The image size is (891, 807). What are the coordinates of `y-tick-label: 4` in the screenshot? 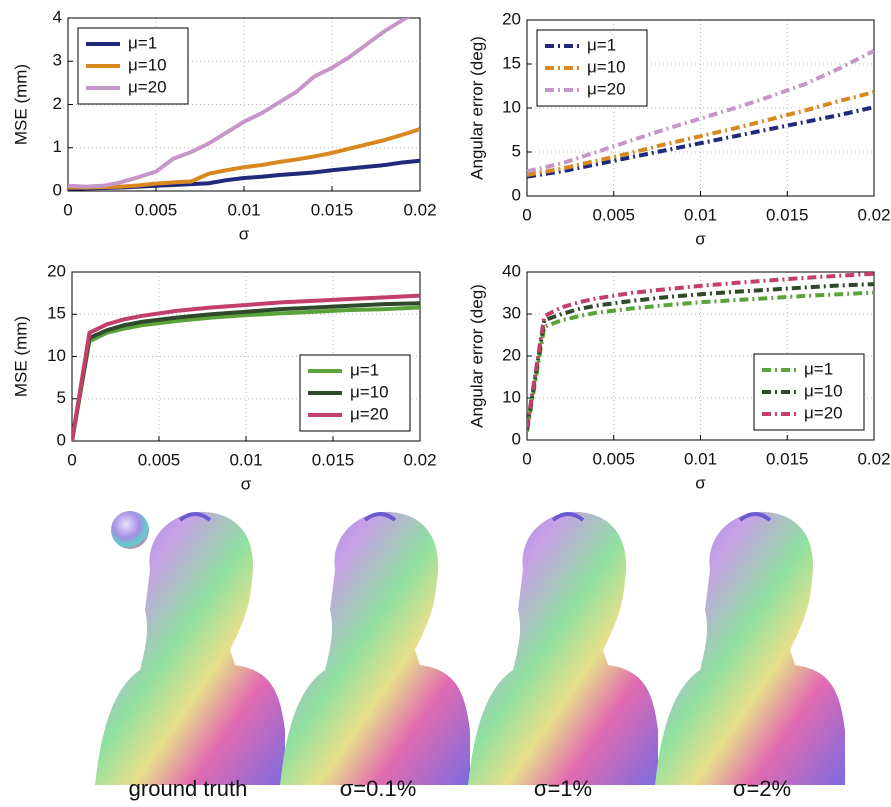 It's located at (57, 16).